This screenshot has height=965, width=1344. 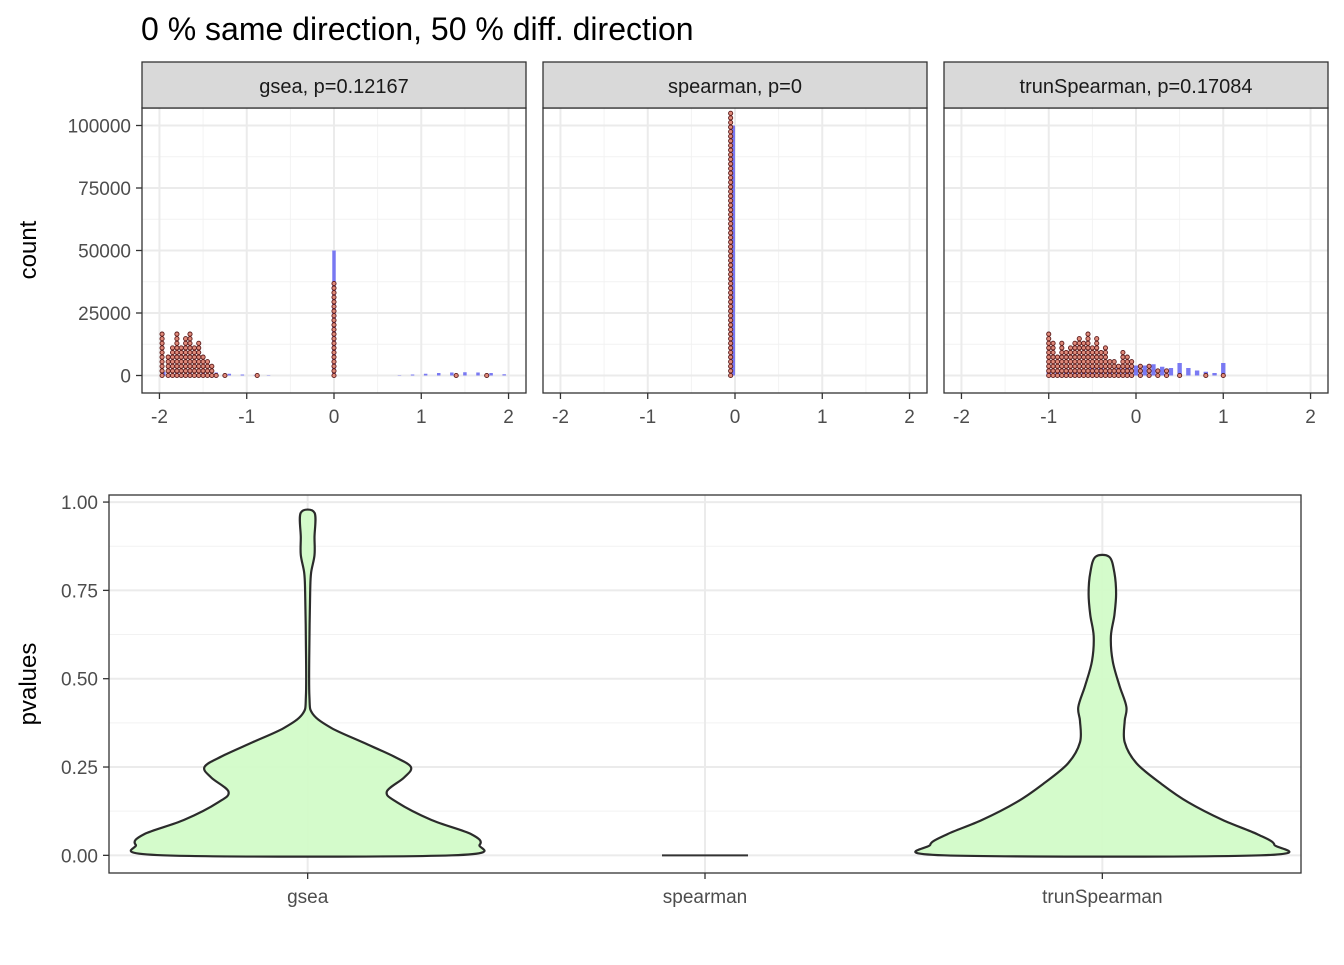 I want to click on y-tick-label: 0.25, so click(x=79, y=768).